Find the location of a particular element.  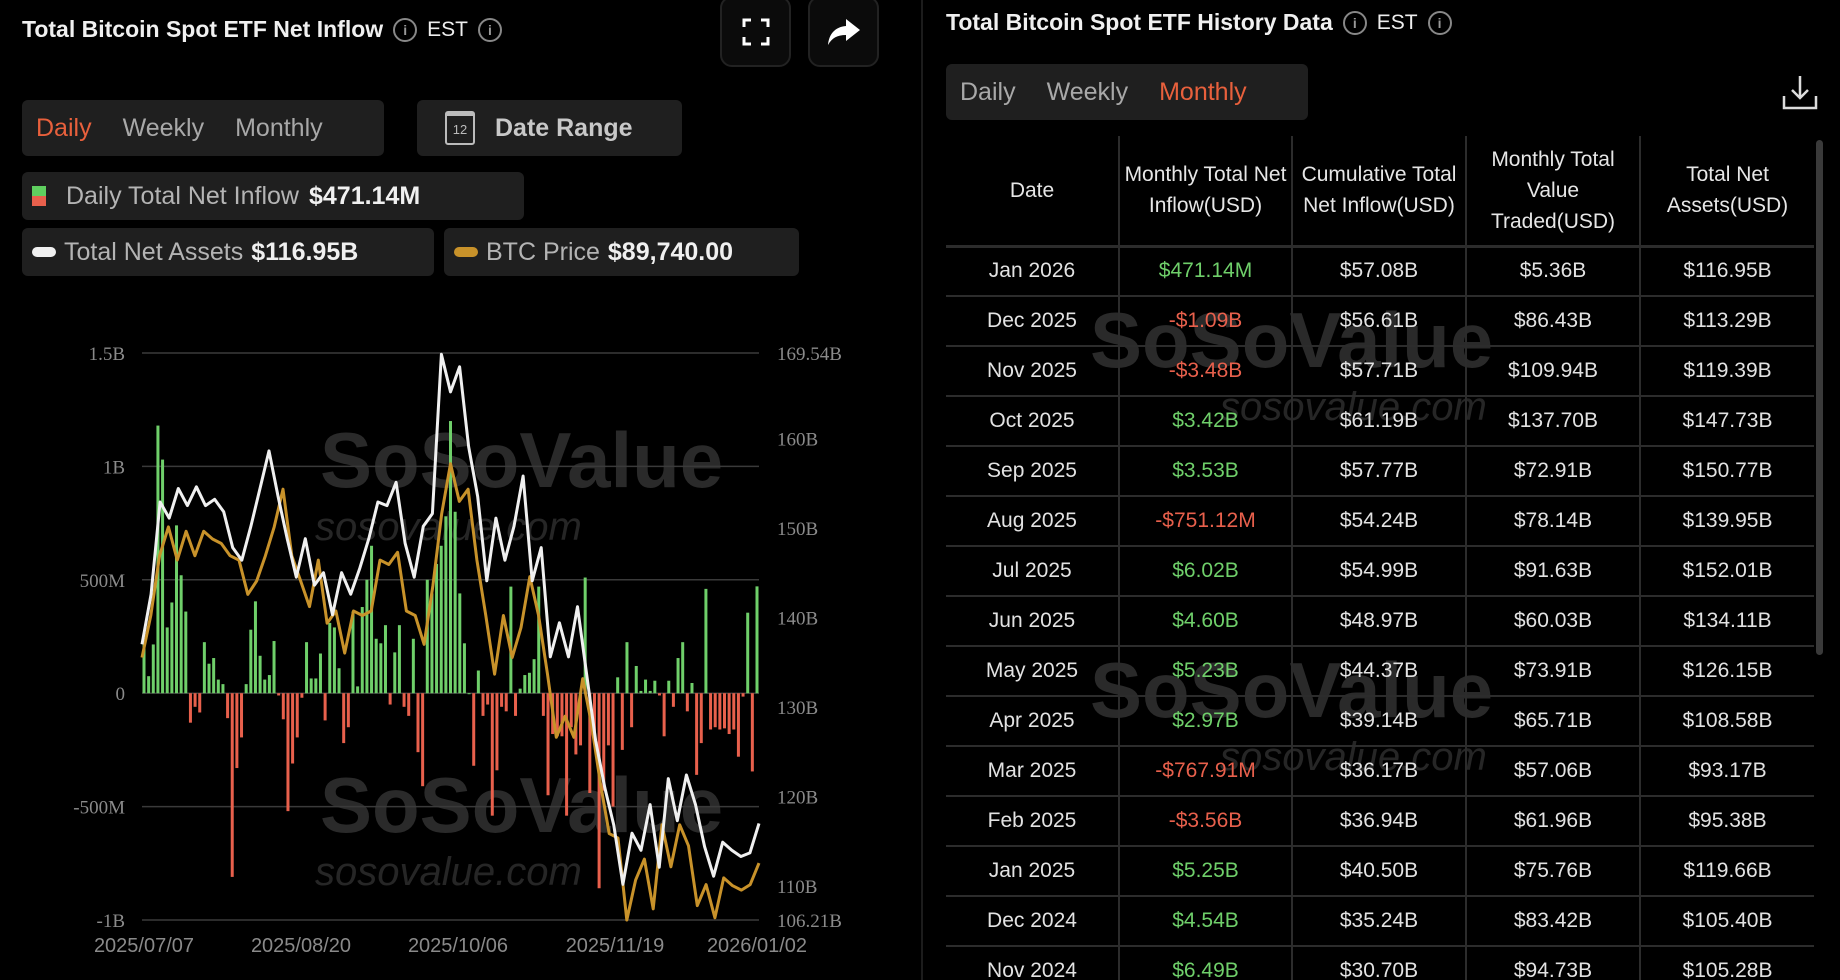

legend-btc-price: BTC Price $89,740.00 is located at coordinates (621, 252).